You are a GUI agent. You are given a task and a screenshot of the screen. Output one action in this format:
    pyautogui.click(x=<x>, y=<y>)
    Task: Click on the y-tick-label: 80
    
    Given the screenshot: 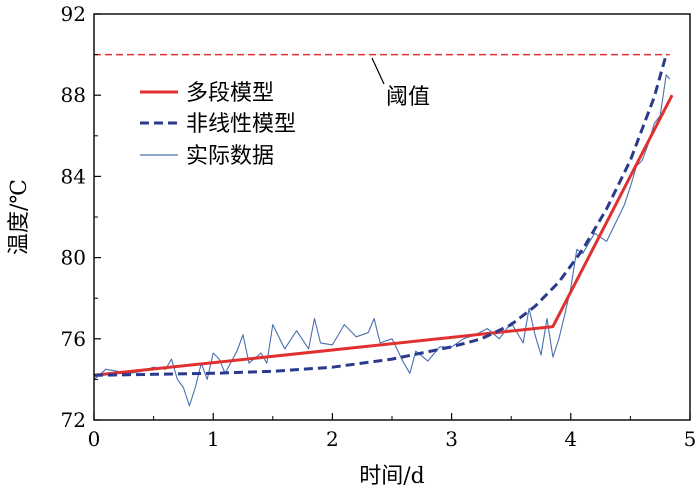 What is the action you would take?
    pyautogui.click(x=73, y=258)
    